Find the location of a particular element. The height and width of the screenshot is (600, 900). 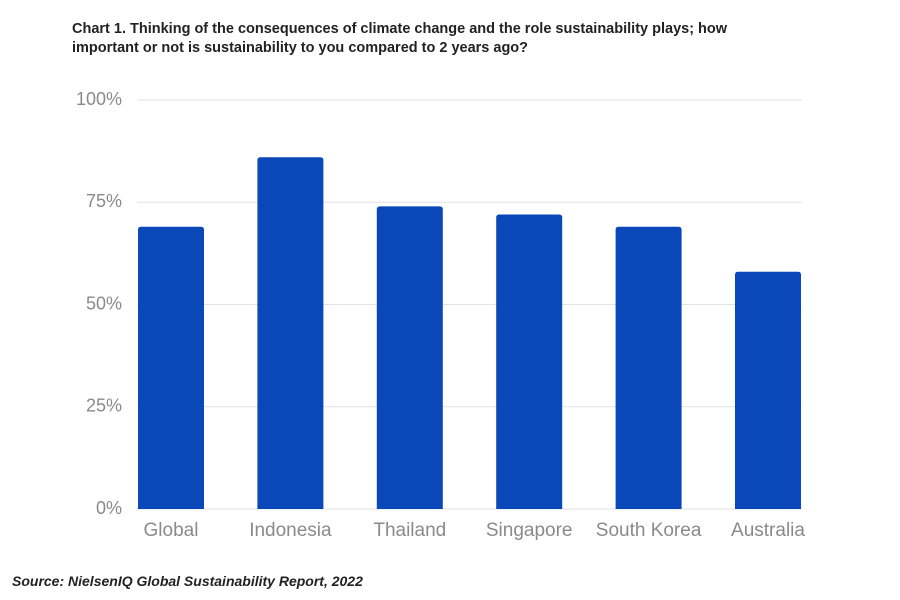

x-tick-label: Thailand is located at coordinates (409, 530).